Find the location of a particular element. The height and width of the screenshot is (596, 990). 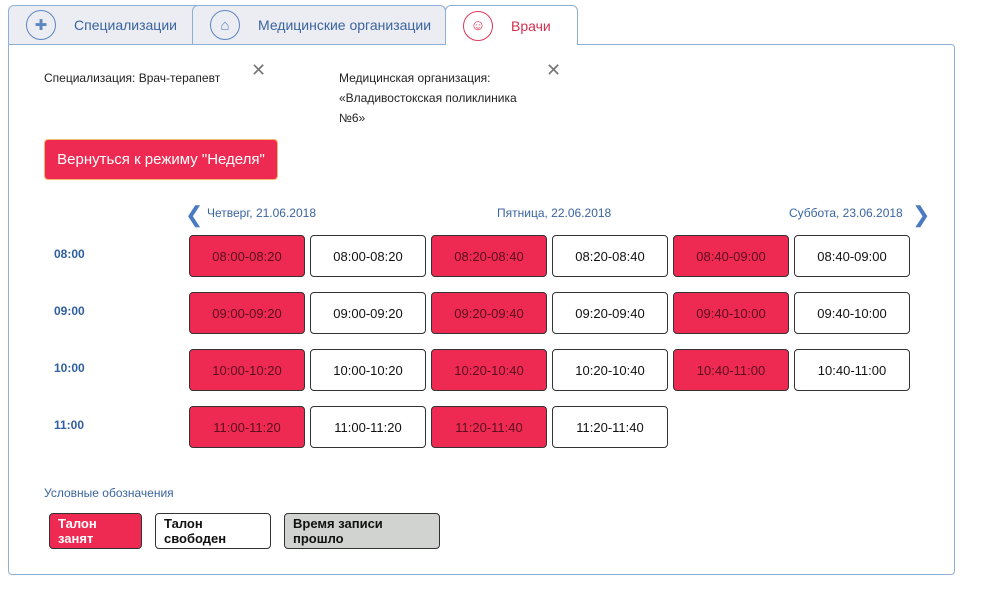

doctor-icon: ☺ is located at coordinates (478, 25).